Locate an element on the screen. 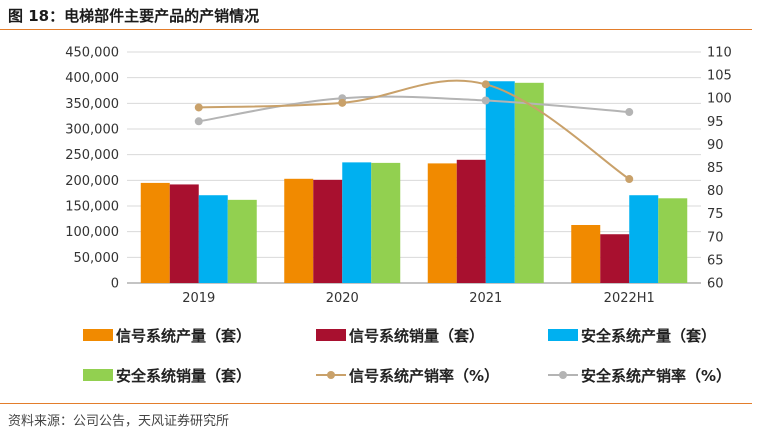  right-tick-label: 85 is located at coordinates (715, 168).